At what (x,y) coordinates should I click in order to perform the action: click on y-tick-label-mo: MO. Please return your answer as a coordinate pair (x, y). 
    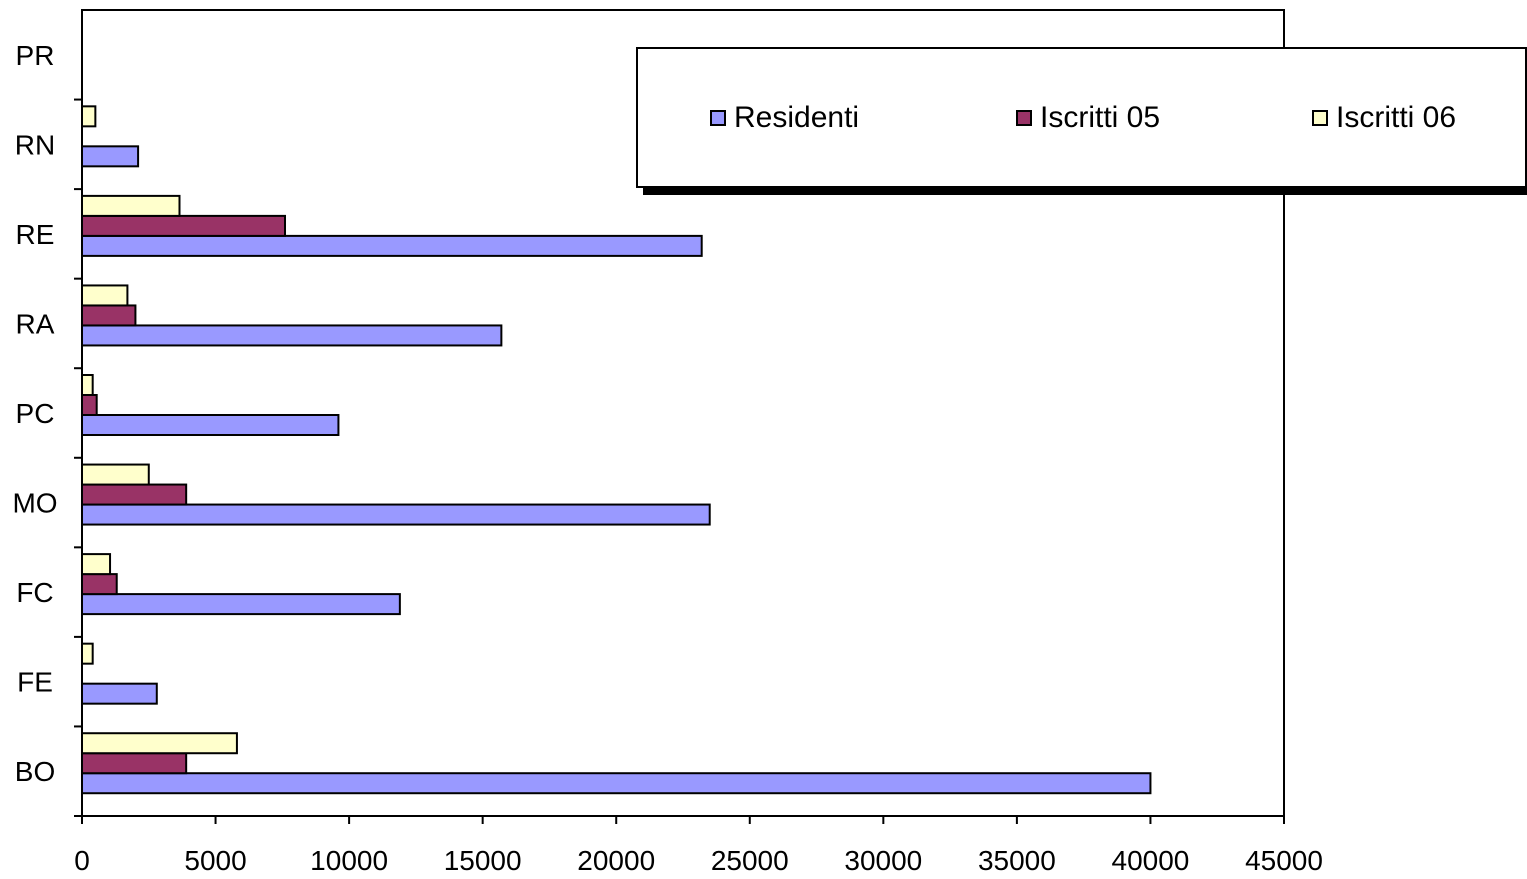
    Looking at the image, I should click on (34, 503).